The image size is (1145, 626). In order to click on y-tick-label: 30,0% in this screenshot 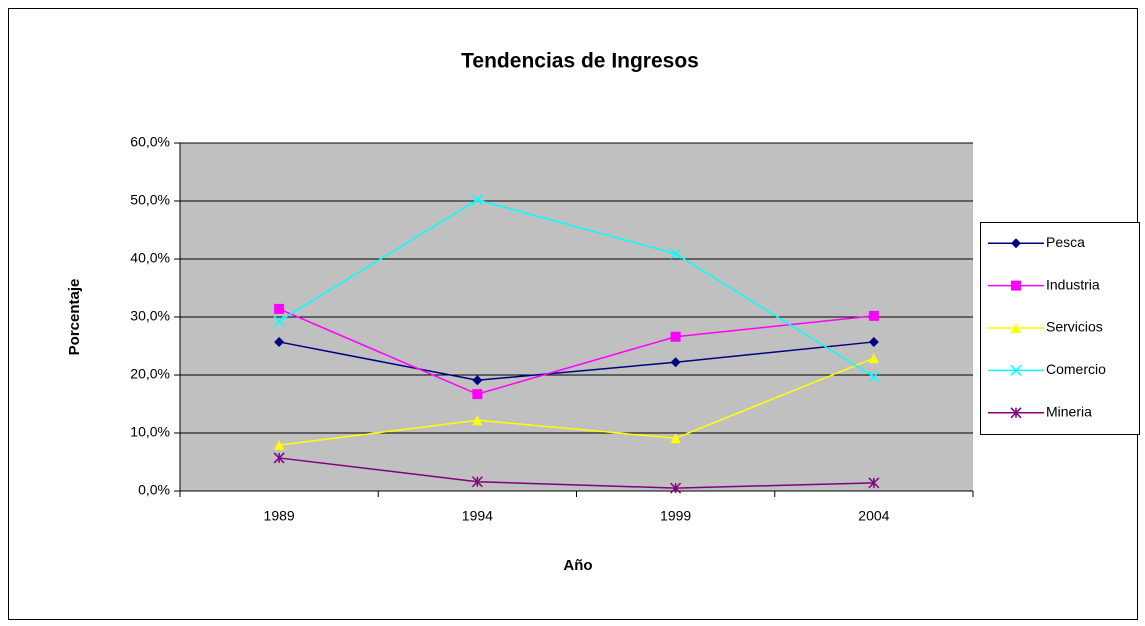, I will do `click(150, 316)`.